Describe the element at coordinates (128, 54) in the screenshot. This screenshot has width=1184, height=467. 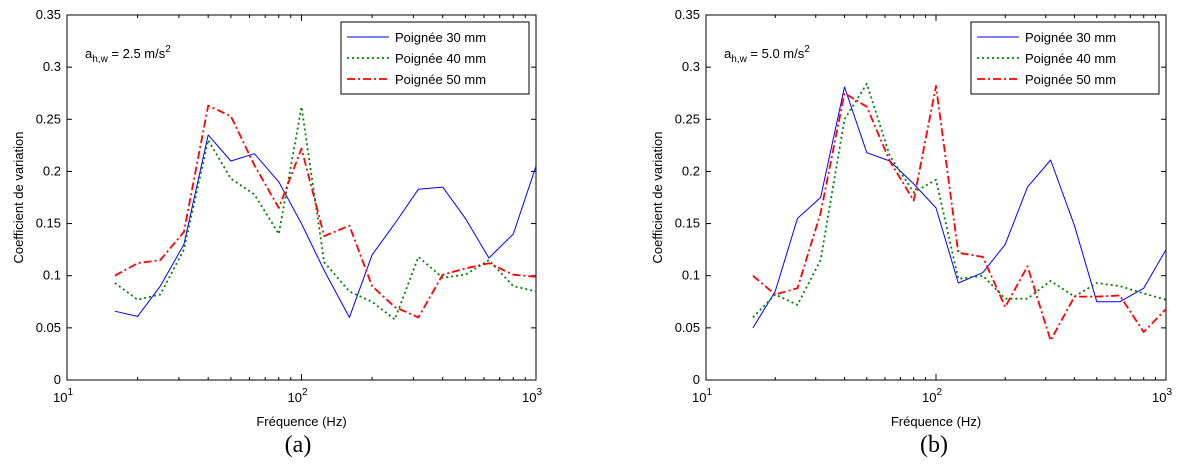
I see `annotation-label: ah,w = 2.5 m/s2` at that location.